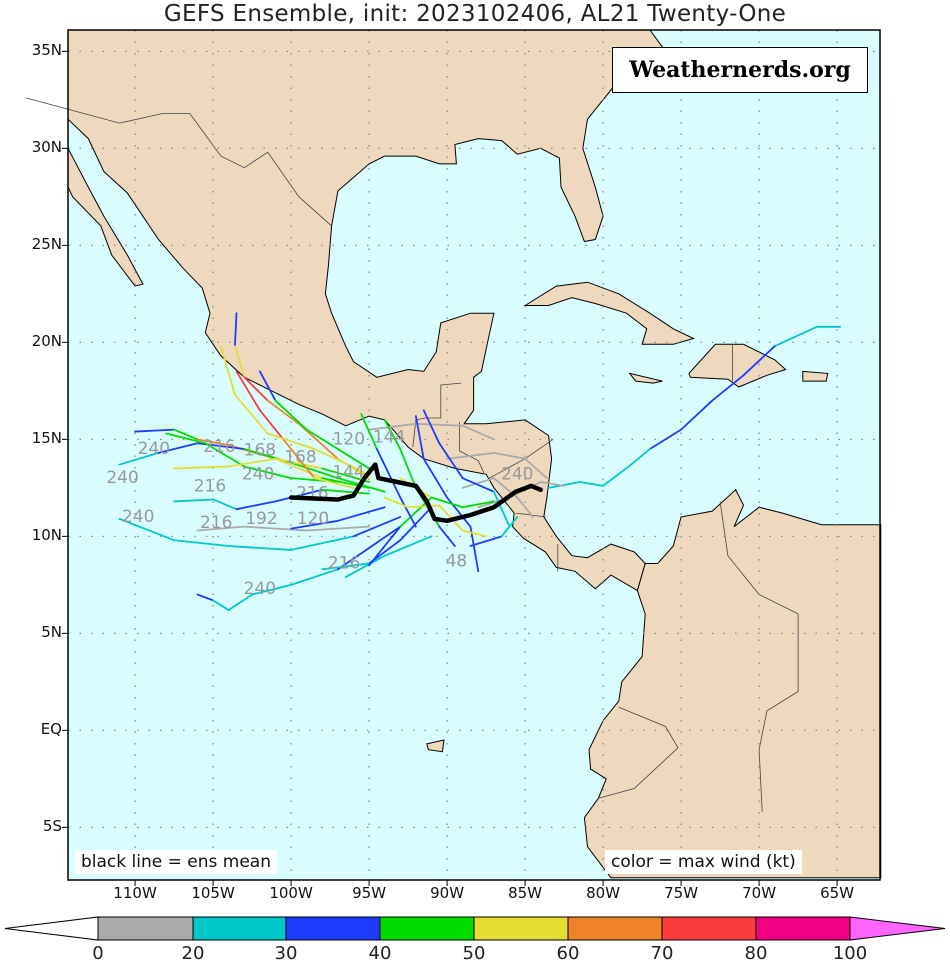 The image size is (950, 969). Describe the element at coordinates (475, 928) in the screenshot. I see `colorbar` at that location.